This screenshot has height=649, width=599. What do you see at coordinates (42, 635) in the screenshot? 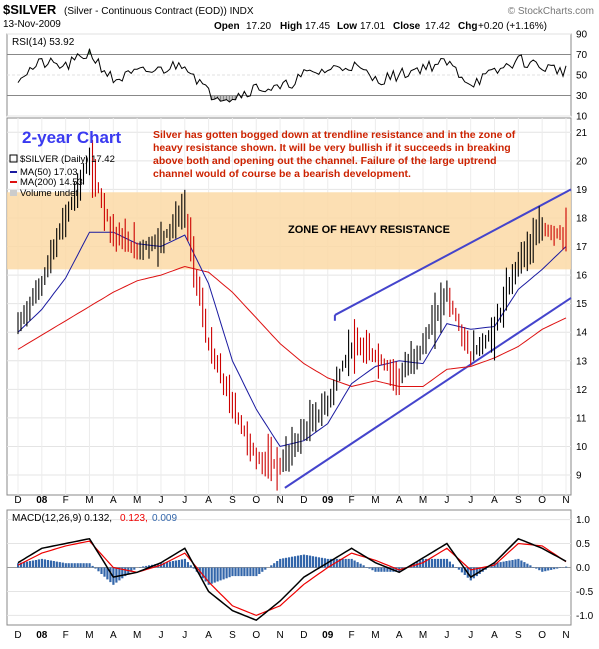
I see `month-tick-label: 08` at bounding box center [42, 635].